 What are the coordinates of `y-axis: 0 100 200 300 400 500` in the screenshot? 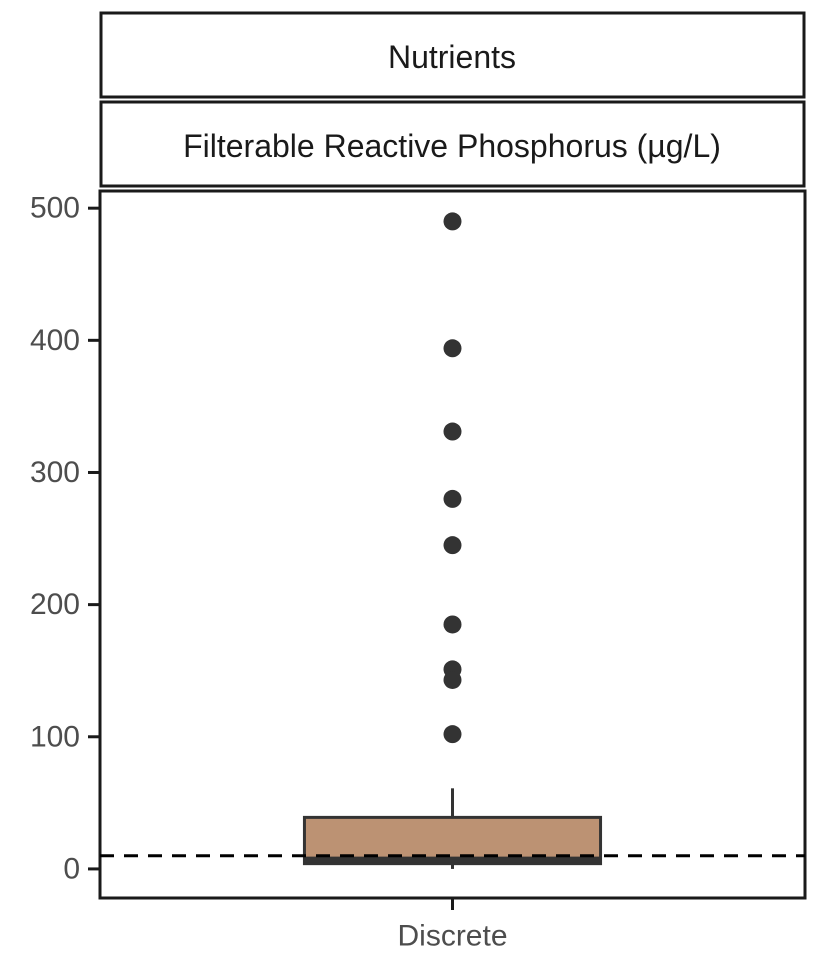 It's located at (65, 538).